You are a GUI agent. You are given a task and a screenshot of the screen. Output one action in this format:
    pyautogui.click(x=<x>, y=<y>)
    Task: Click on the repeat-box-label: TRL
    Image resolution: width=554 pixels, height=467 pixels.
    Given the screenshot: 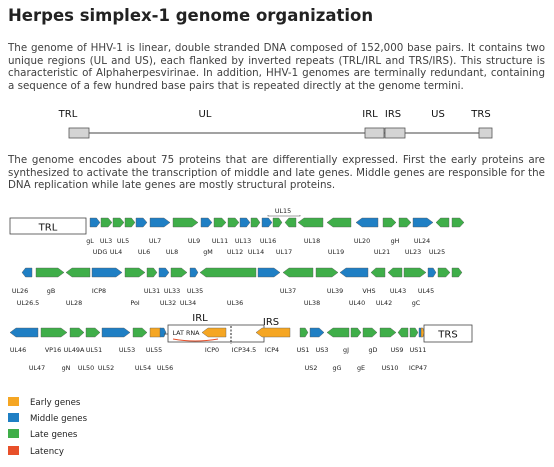 What is the action you would take?
    pyautogui.click(x=48, y=228)
    